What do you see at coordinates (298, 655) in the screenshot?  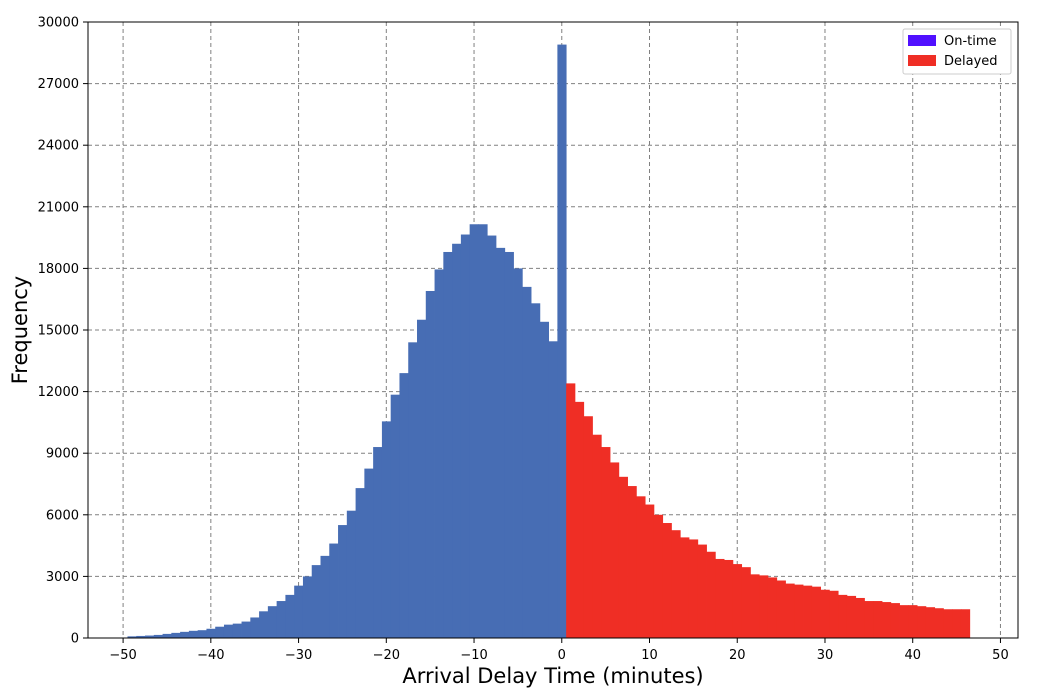 I see `x-tick-label: −30` at bounding box center [298, 655].